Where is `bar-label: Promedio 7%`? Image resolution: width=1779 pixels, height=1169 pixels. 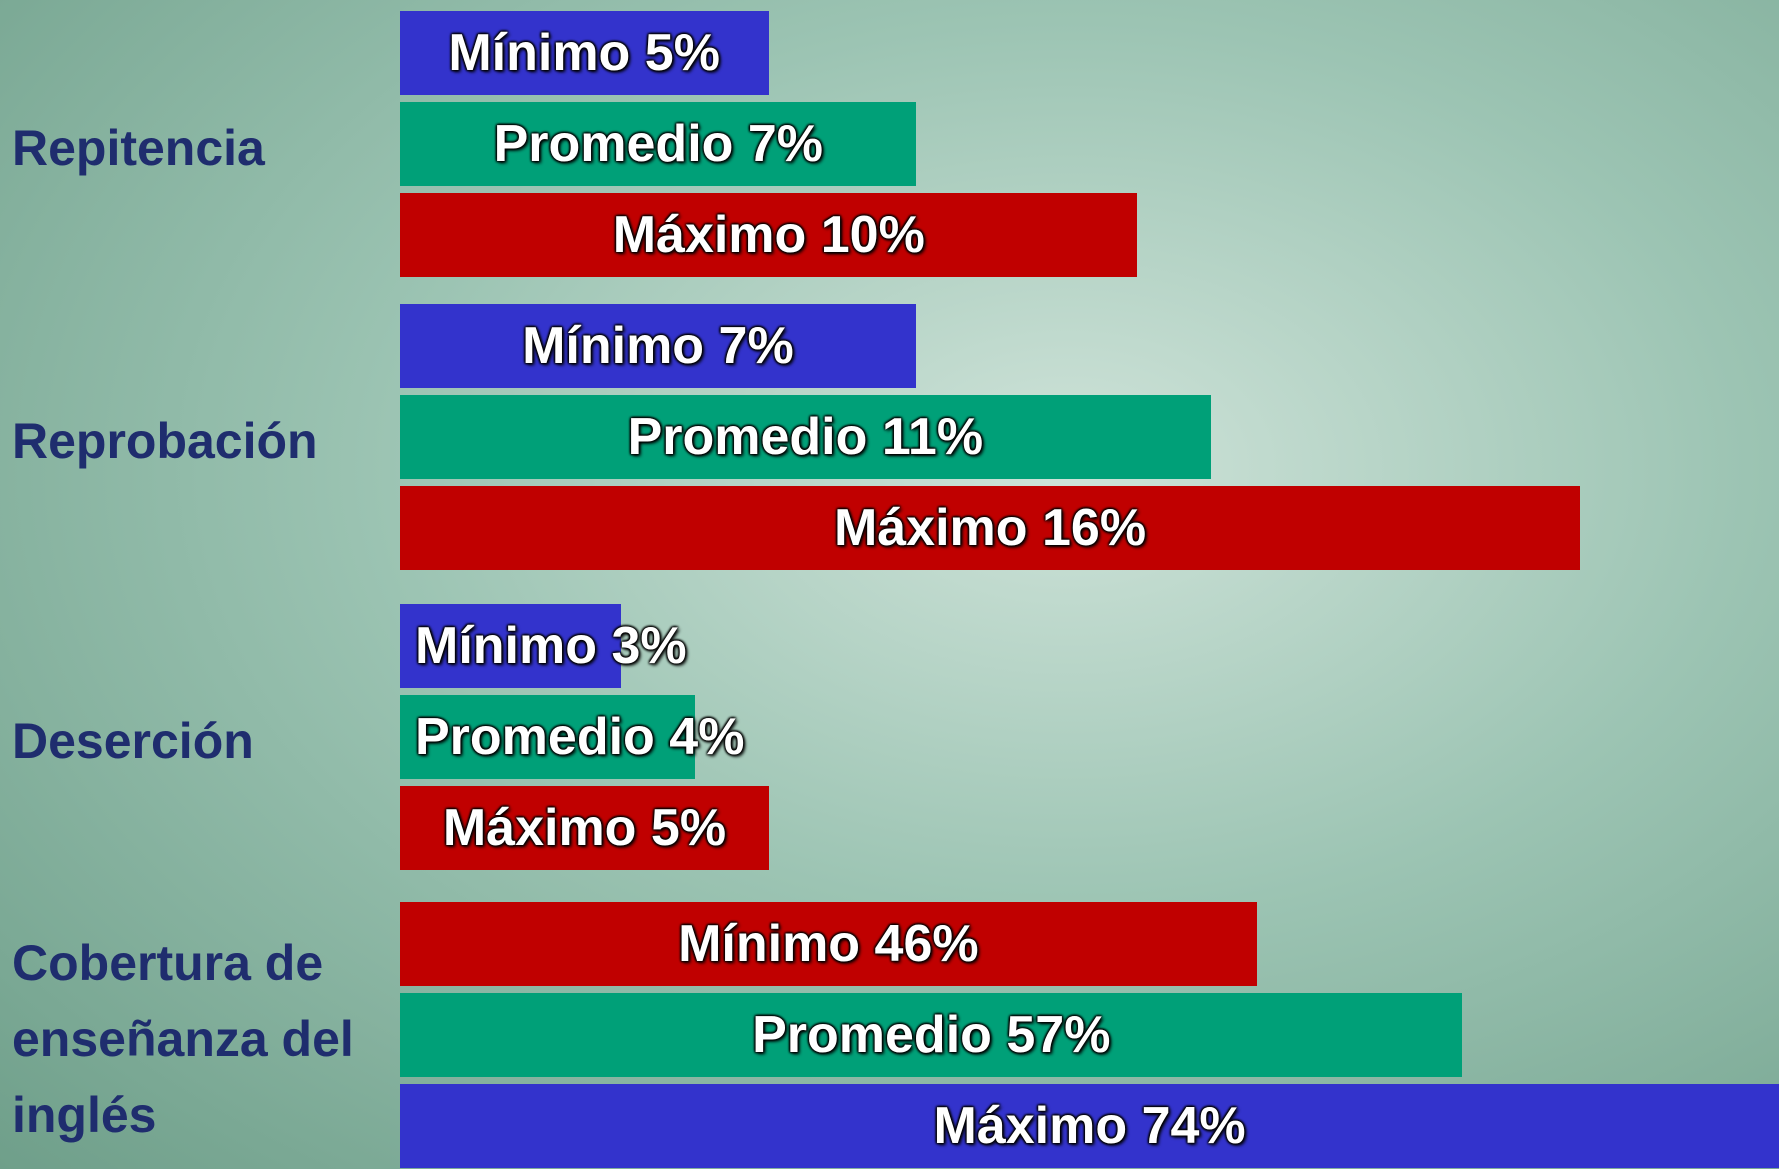
bar-label: Promedio 7% is located at coordinates (658, 144).